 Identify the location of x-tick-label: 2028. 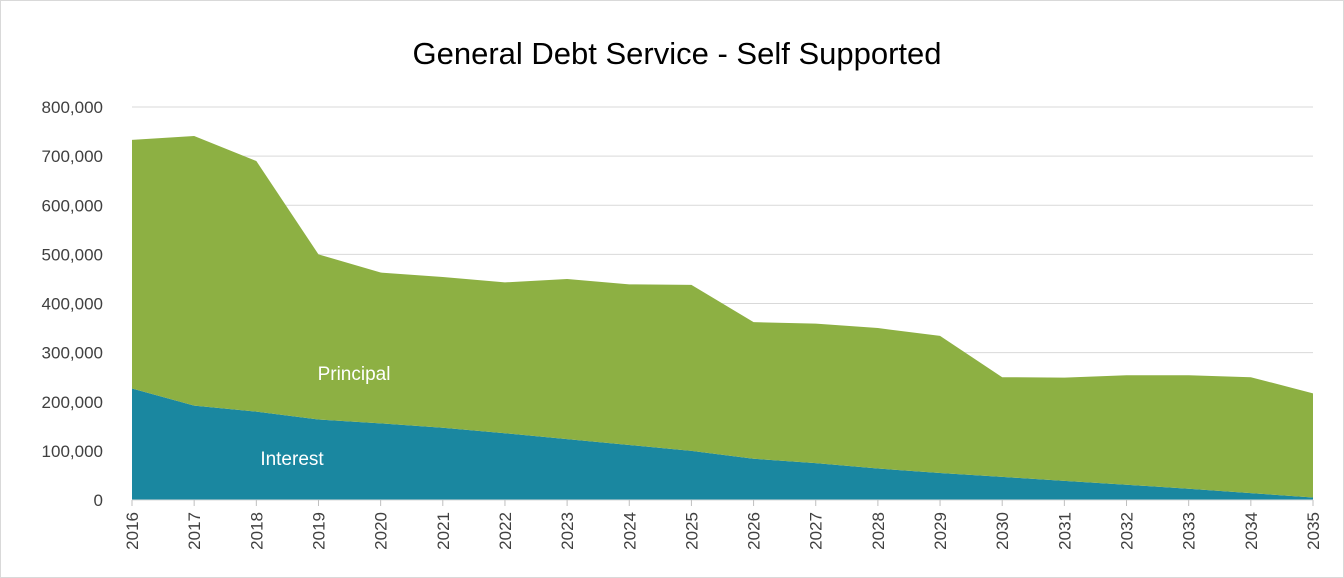
(878, 531).